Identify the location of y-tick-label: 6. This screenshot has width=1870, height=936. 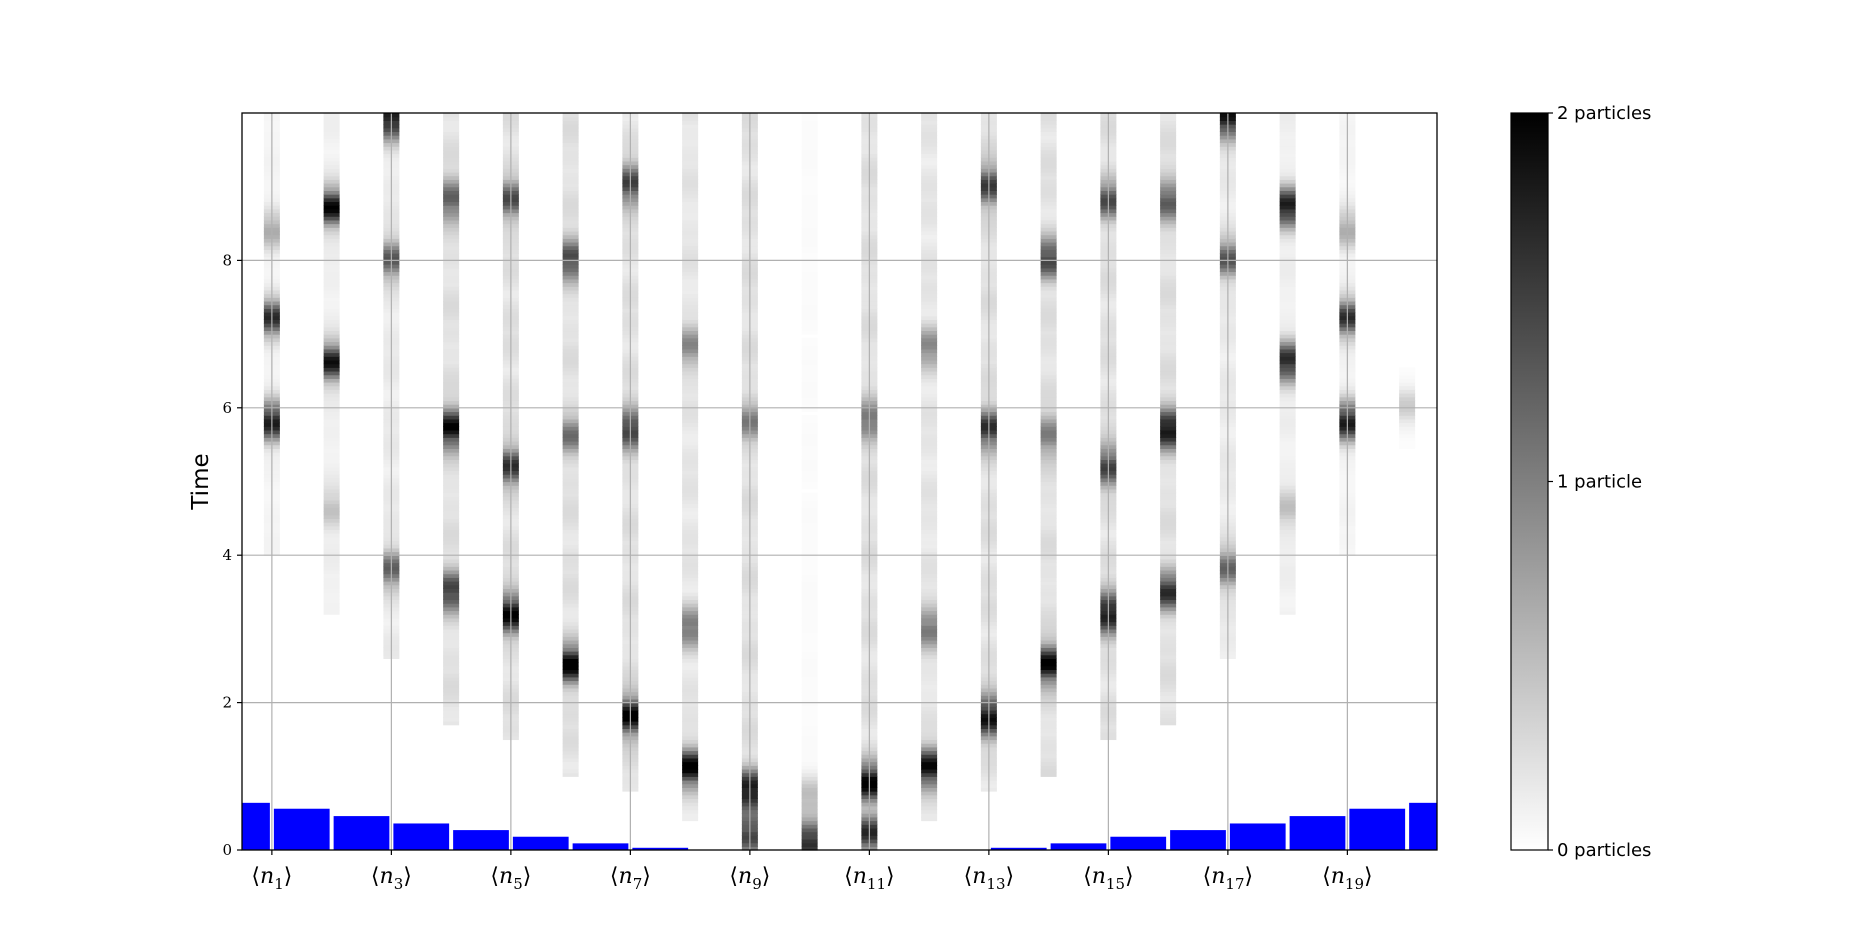
(227, 408).